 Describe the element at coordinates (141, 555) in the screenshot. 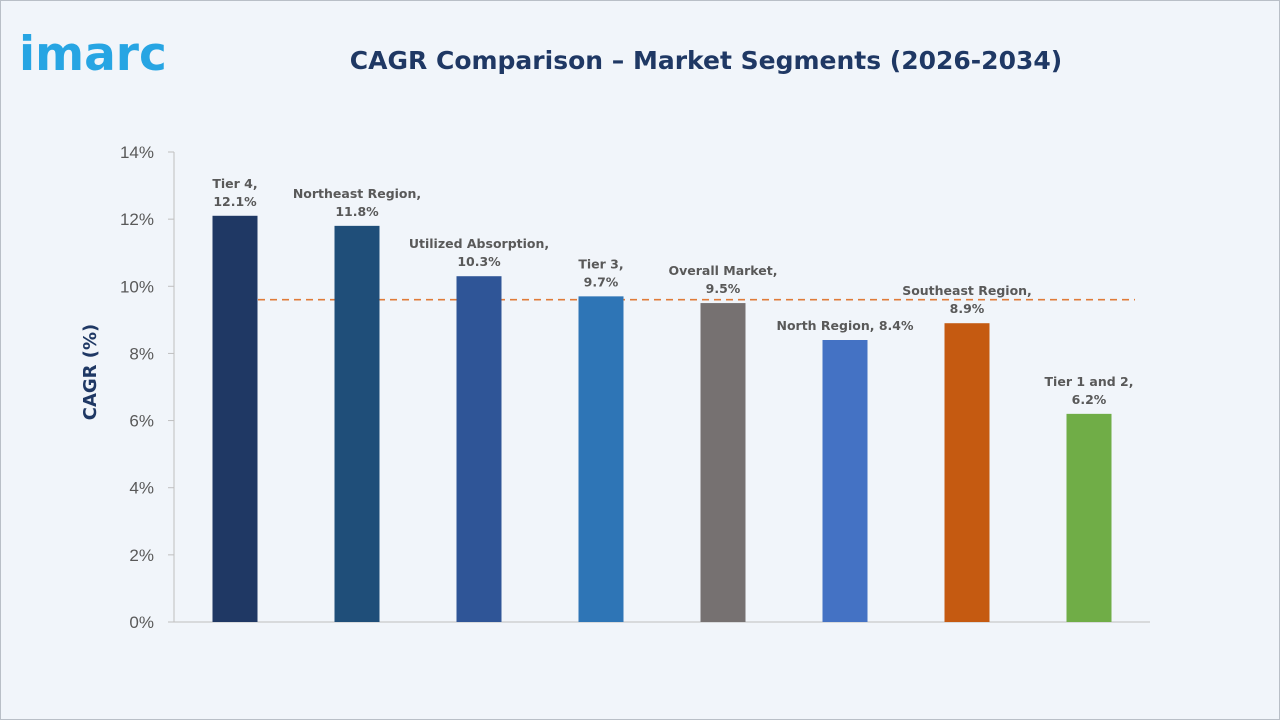

I see `y-tick-label: 2%` at that location.